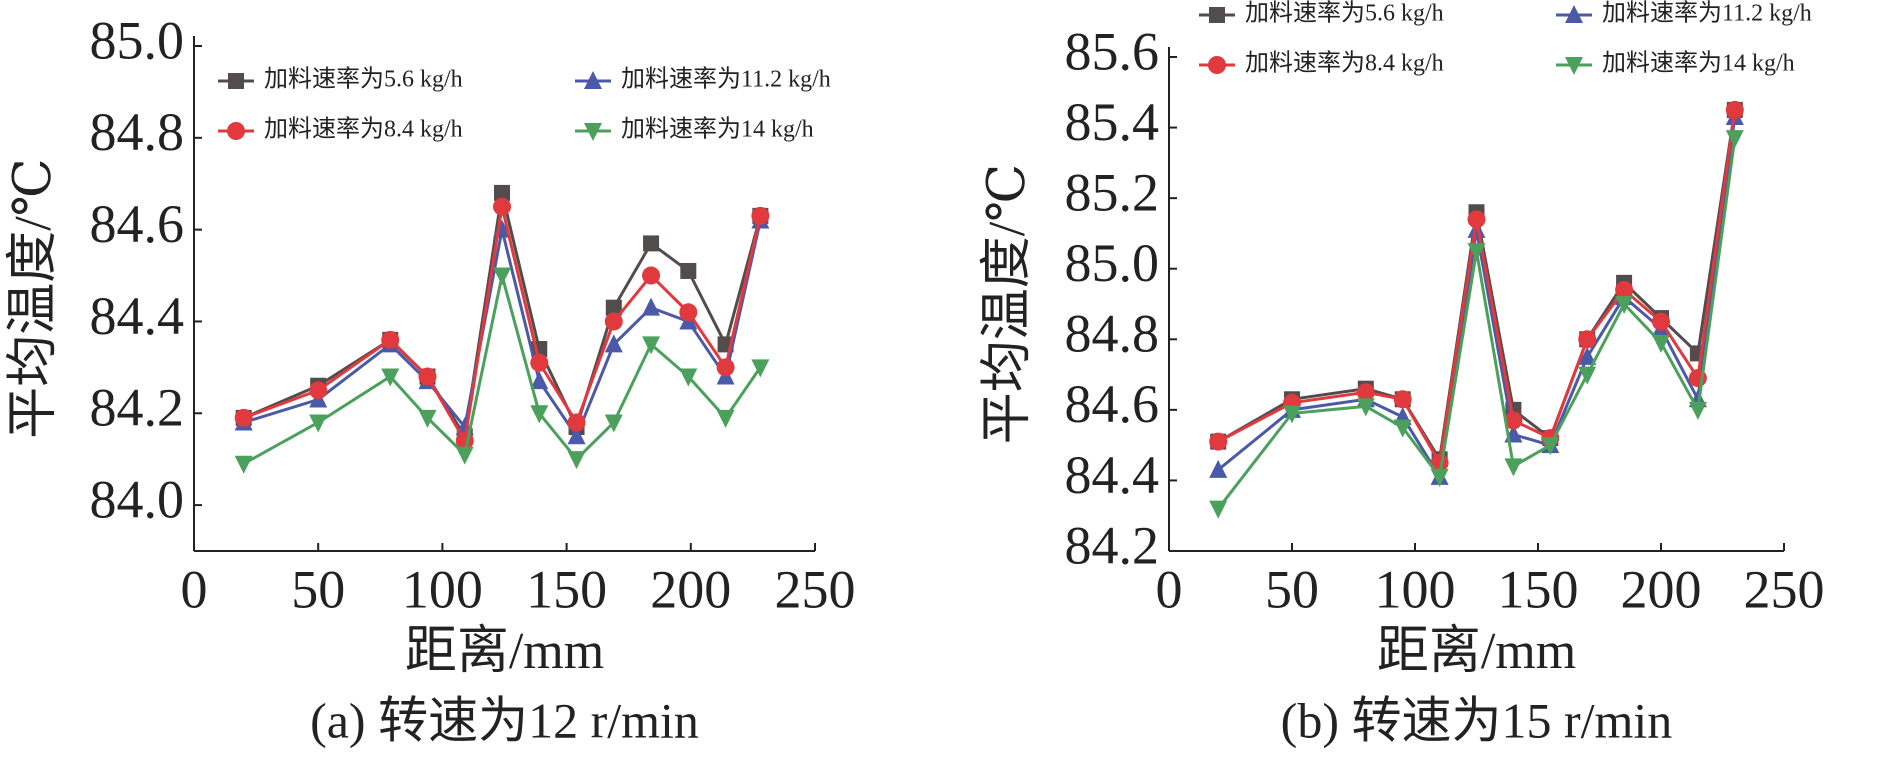 The image size is (1899, 758). I want to click on caption: (a) 转速为12 r/min, so click(504, 720).